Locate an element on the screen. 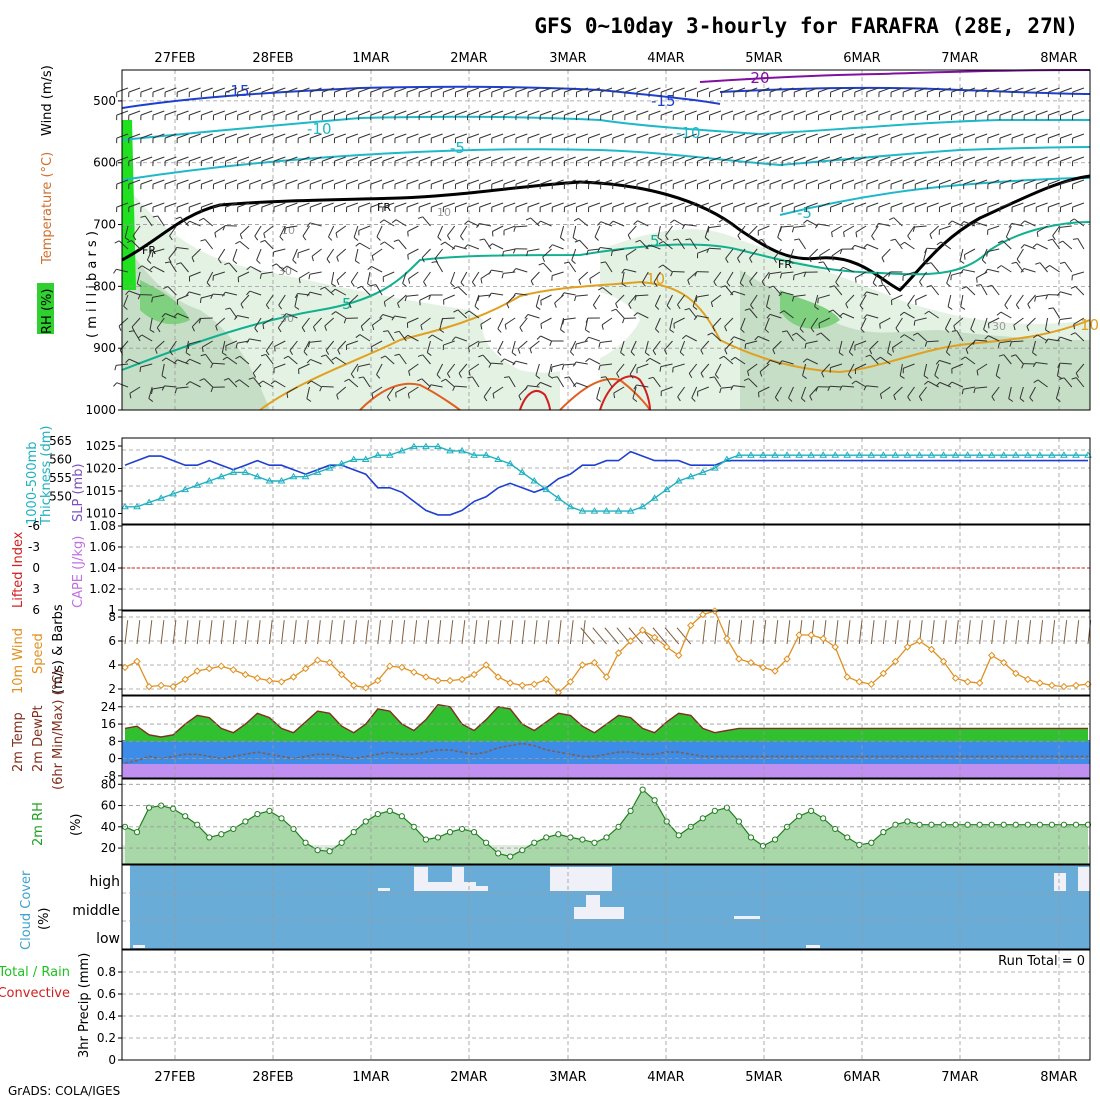 The width and height of the screenshot is (1100, 1100). top-date-3mar: 3MAR is located at coordinates (567, 58).